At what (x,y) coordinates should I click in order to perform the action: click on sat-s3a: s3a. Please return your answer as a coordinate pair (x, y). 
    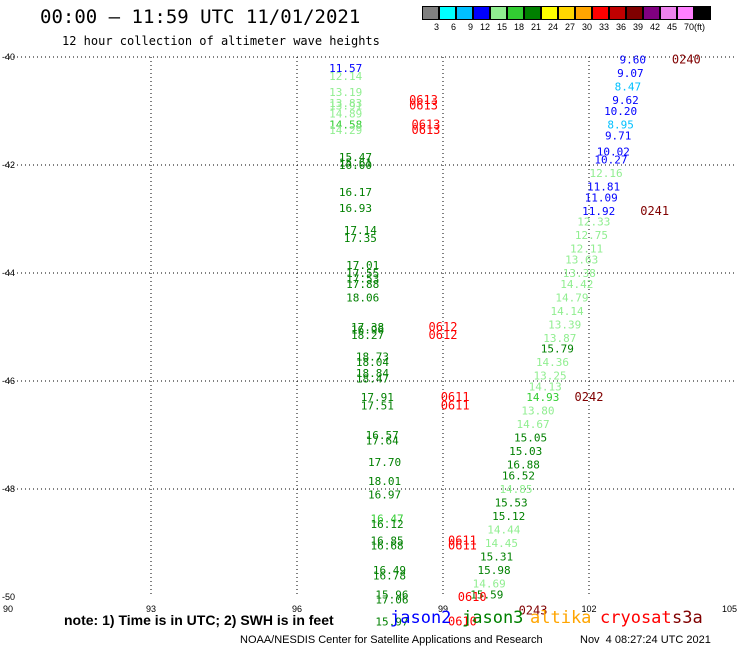
    Looking at the image, I should click on (687, 618).